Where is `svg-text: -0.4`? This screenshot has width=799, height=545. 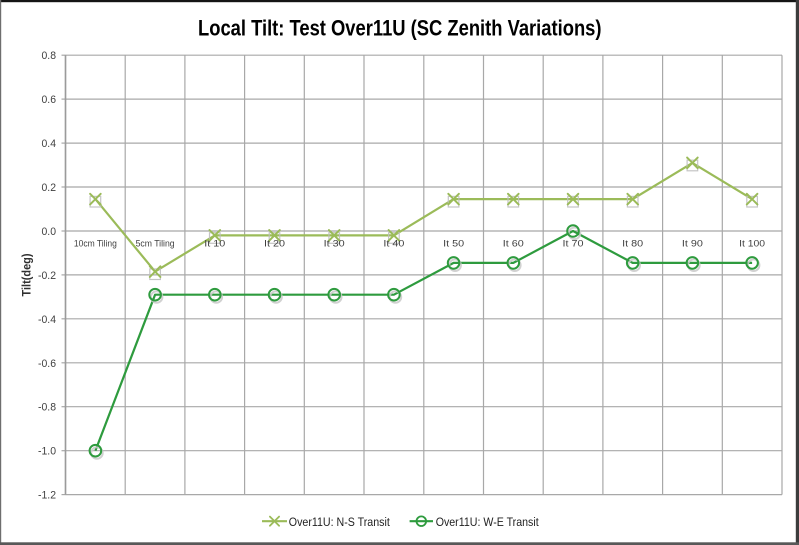 svg-text: -0.4 is located at coordinates (47, 320).